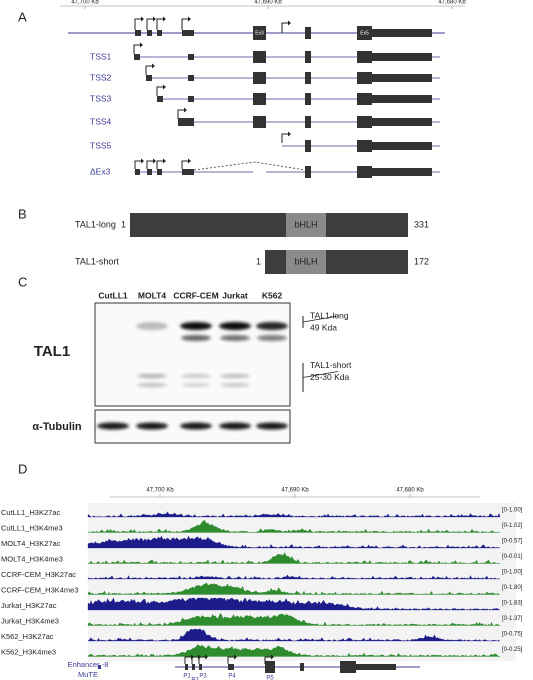  Describe the element at coordinates (512, 526) in the screenshot. I see `track-range: [0-1.02]` at that location.